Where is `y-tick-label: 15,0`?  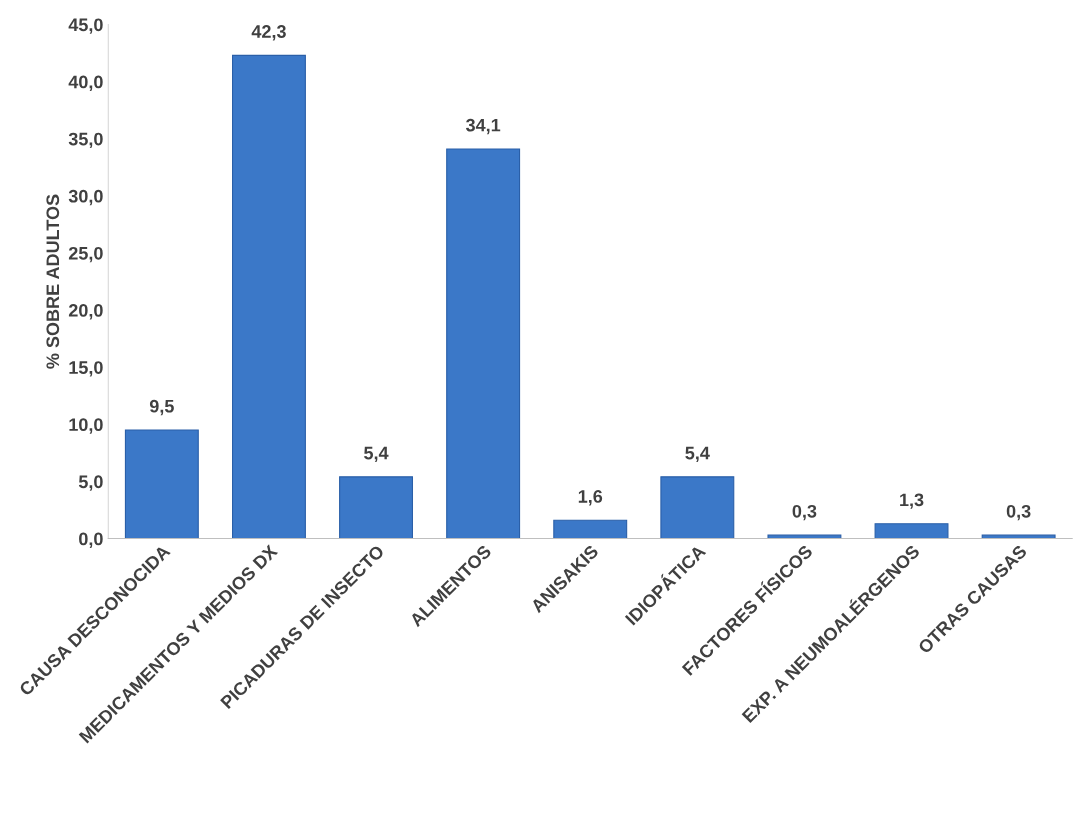 y-tick-label: 15,0 is located at coordinates (86, 369).